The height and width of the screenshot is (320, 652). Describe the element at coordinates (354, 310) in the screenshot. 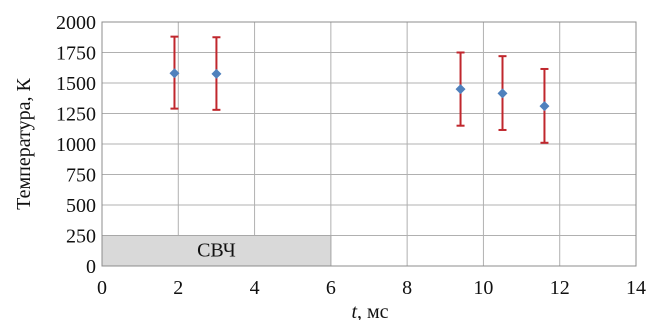

I see `x-axis-title-italic: t` at that location.